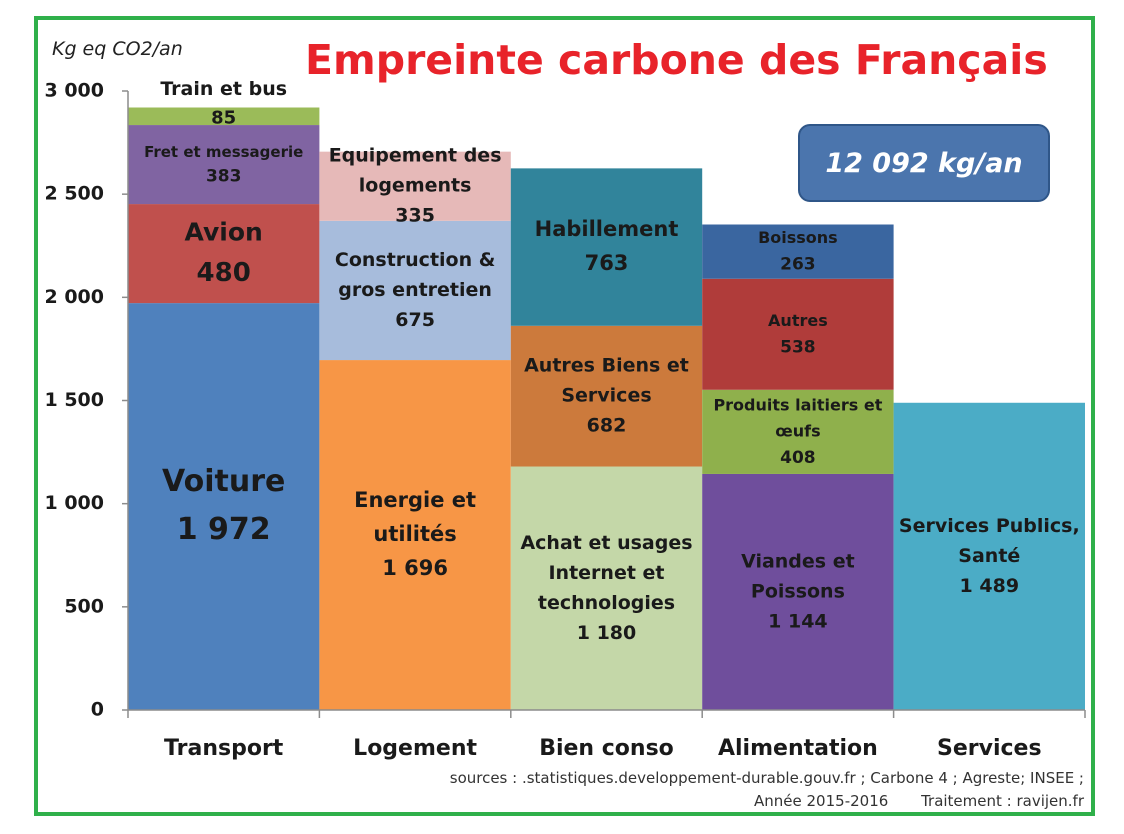 The image size is (1124, 834). Describe the element at coordinates (224, 748) in the screenshot. I see `x-tick-label: Transport` at that location.